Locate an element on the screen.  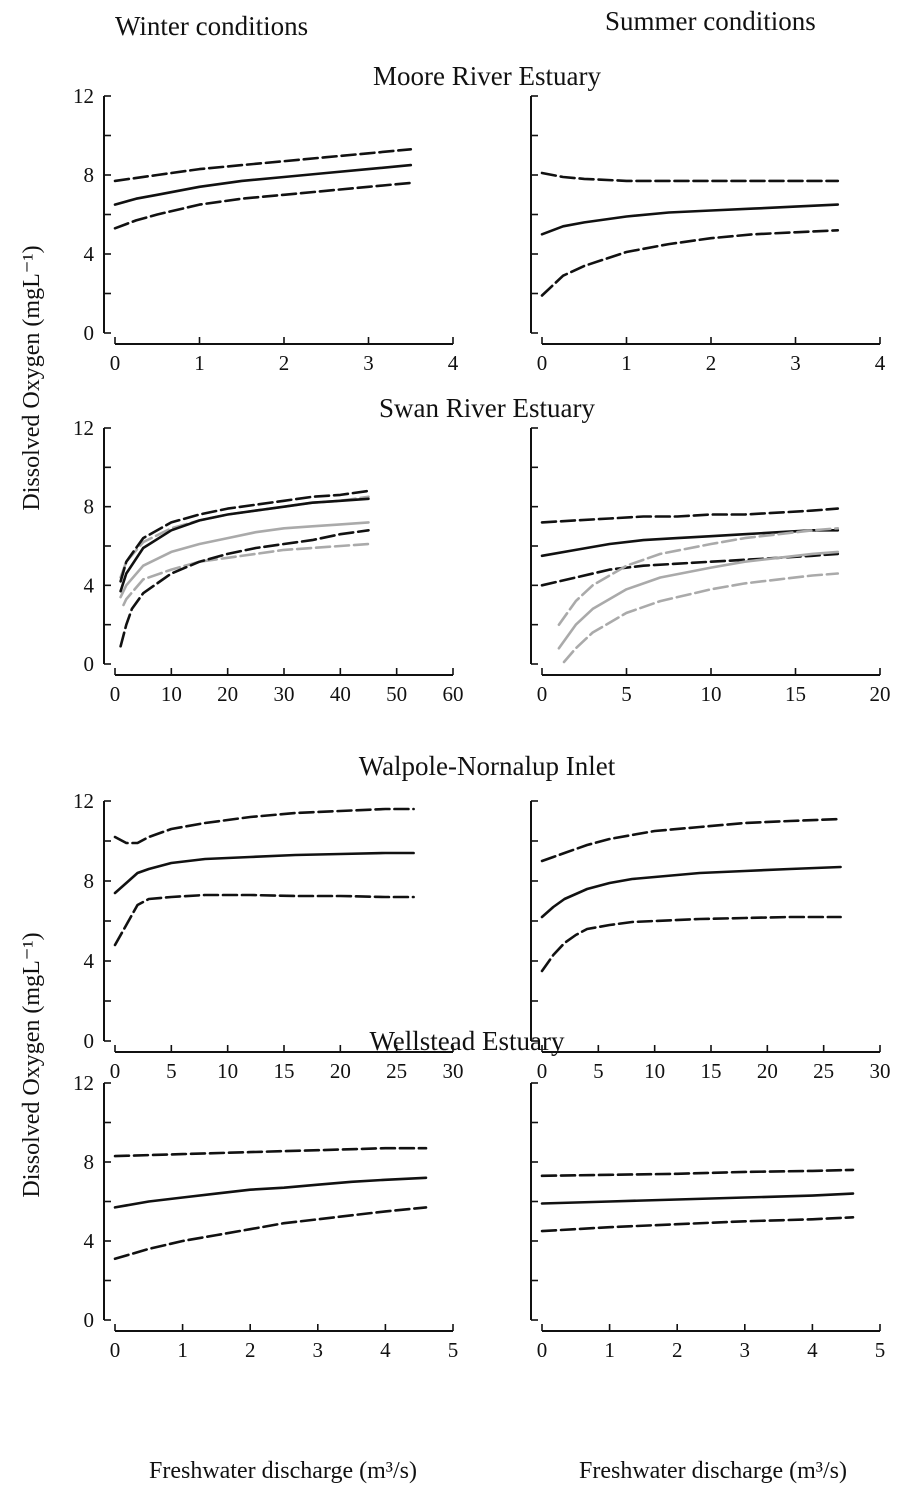
x-tick-label: 40 is located at coordinates (340, 694).